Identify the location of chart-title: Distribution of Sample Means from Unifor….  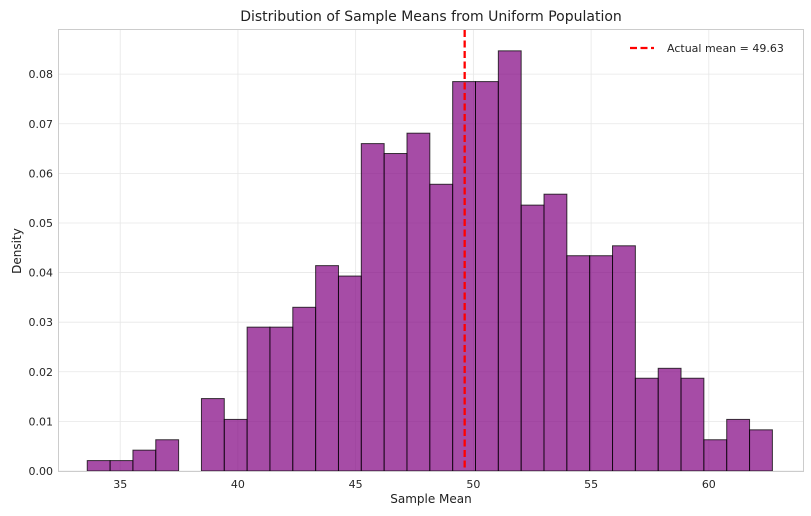
(431, 17).